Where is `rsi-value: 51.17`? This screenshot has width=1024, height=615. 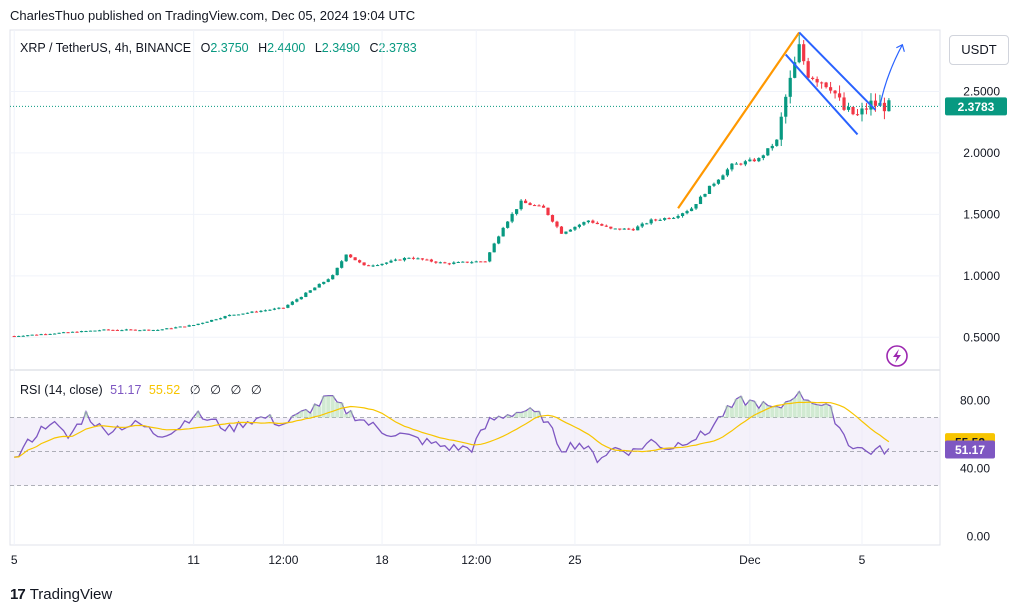 rsi-value: 51.17 is located at coordinates (126, 390).